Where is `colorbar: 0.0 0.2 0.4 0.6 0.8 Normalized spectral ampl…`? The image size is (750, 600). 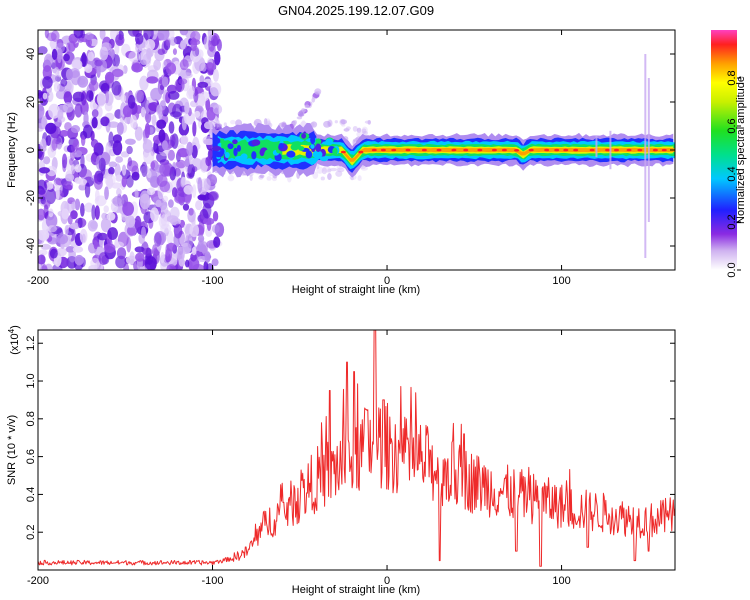
colorbar: 0.0 0.2 0.4 0.6 0.8 Normalized spectral ampl… is located at coordinates (729, 154).